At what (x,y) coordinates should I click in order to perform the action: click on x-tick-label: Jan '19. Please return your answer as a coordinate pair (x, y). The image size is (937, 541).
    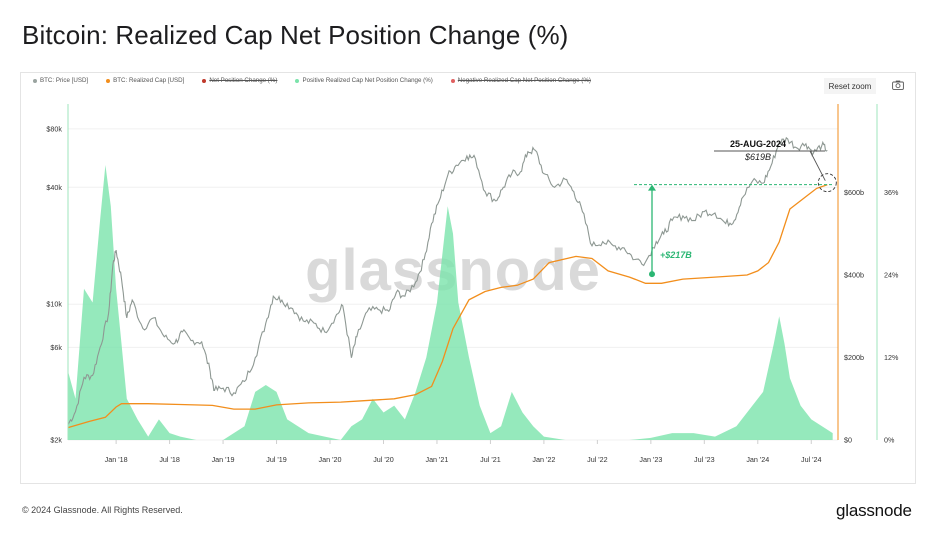
    Looking at the image, I should click on (223, 459).